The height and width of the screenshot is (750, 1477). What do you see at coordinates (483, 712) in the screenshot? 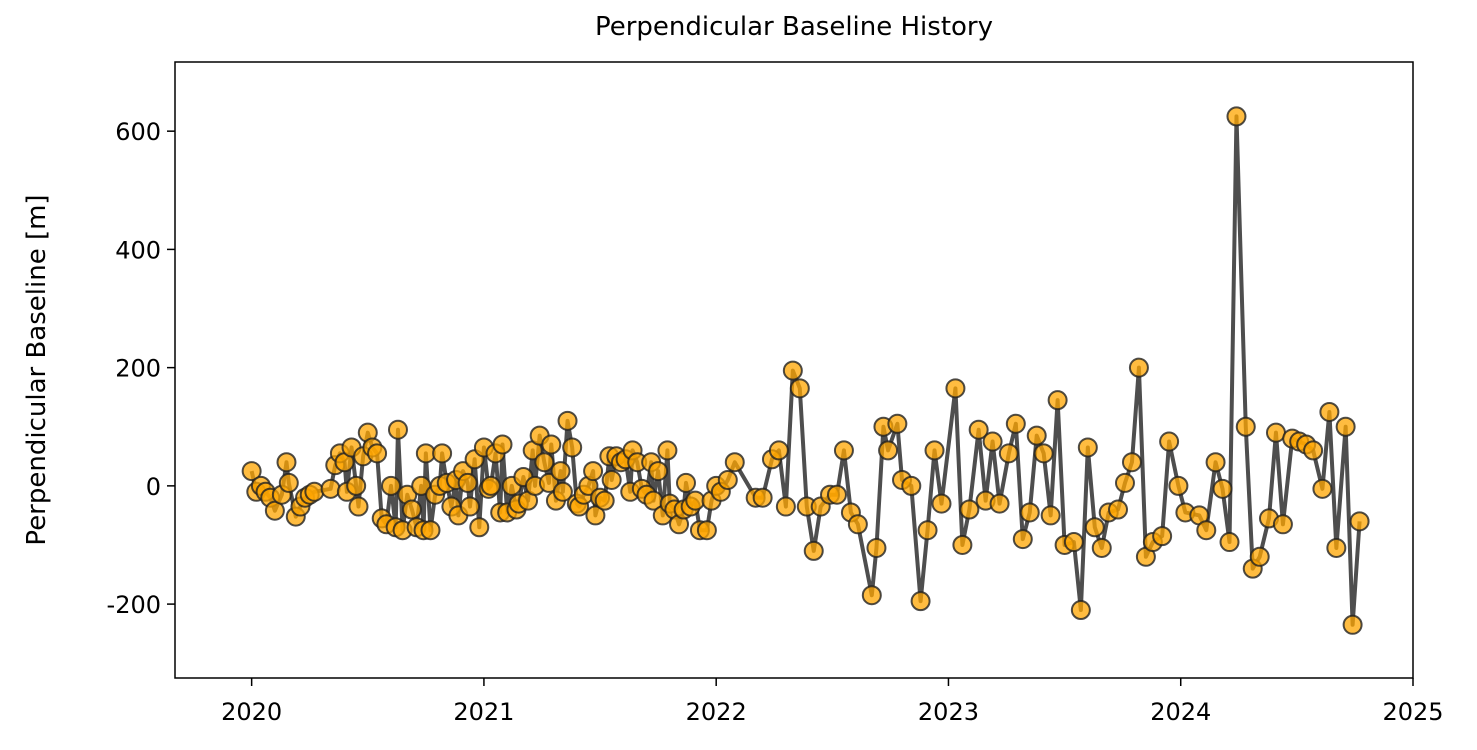
I see `x-tick-label: 2021` at bounding box center [483, 712].